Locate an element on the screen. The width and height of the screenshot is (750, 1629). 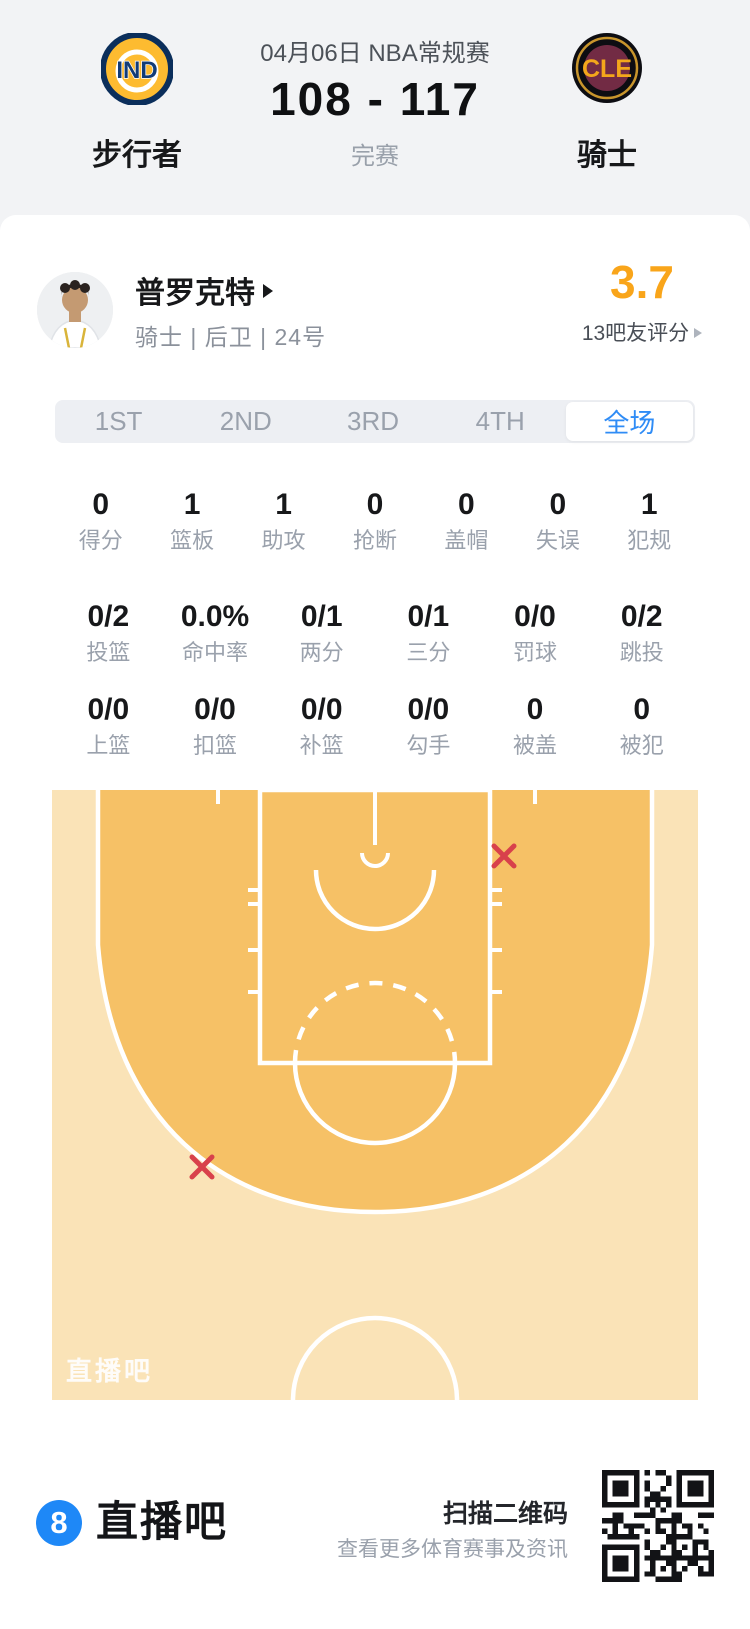
qr-code is located at coordinates (658, 1526).